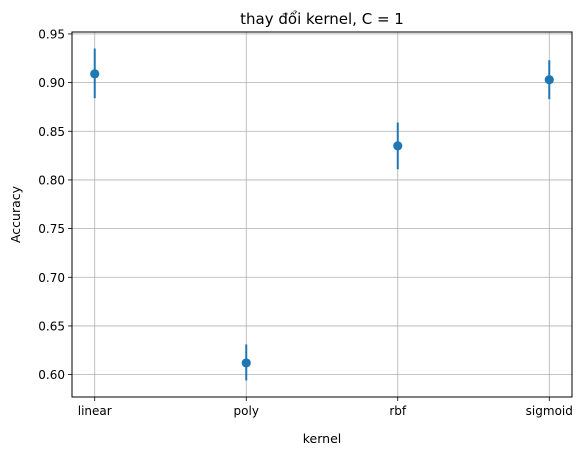 This screenshot has height=462, width=580. What do you see at coordinates (95, 411) in the screenshot?
I see `x-tick-label: linear` at bounding box center [95, 411].